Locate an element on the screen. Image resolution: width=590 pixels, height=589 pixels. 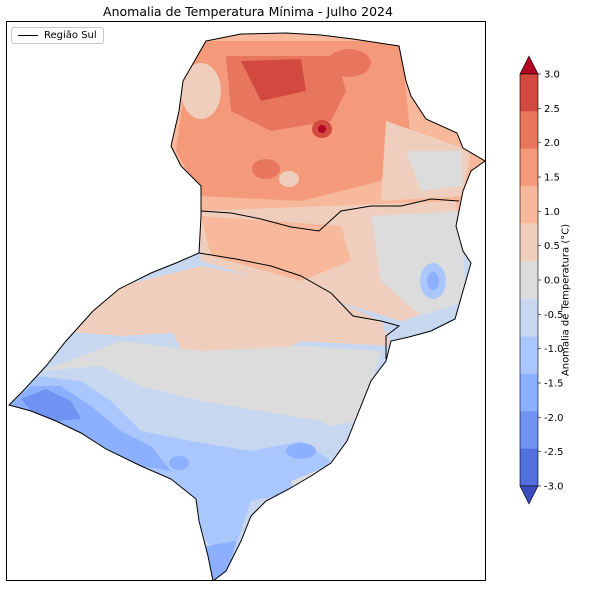
border-pr-sc is located at coordinates (330, 215).